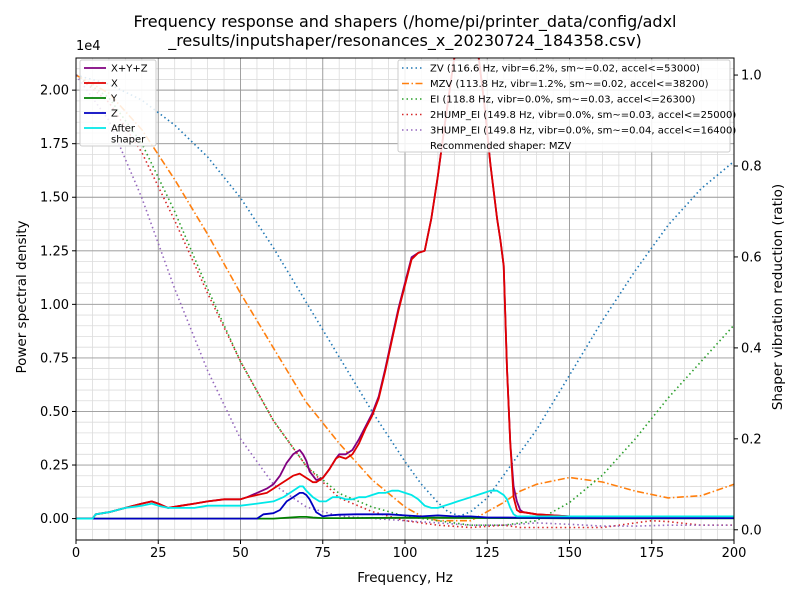 The image size is (800, 600). Describe the element at coordinates (123, 129) in the screenshot. I see `psd-legend-label: After` at that location.